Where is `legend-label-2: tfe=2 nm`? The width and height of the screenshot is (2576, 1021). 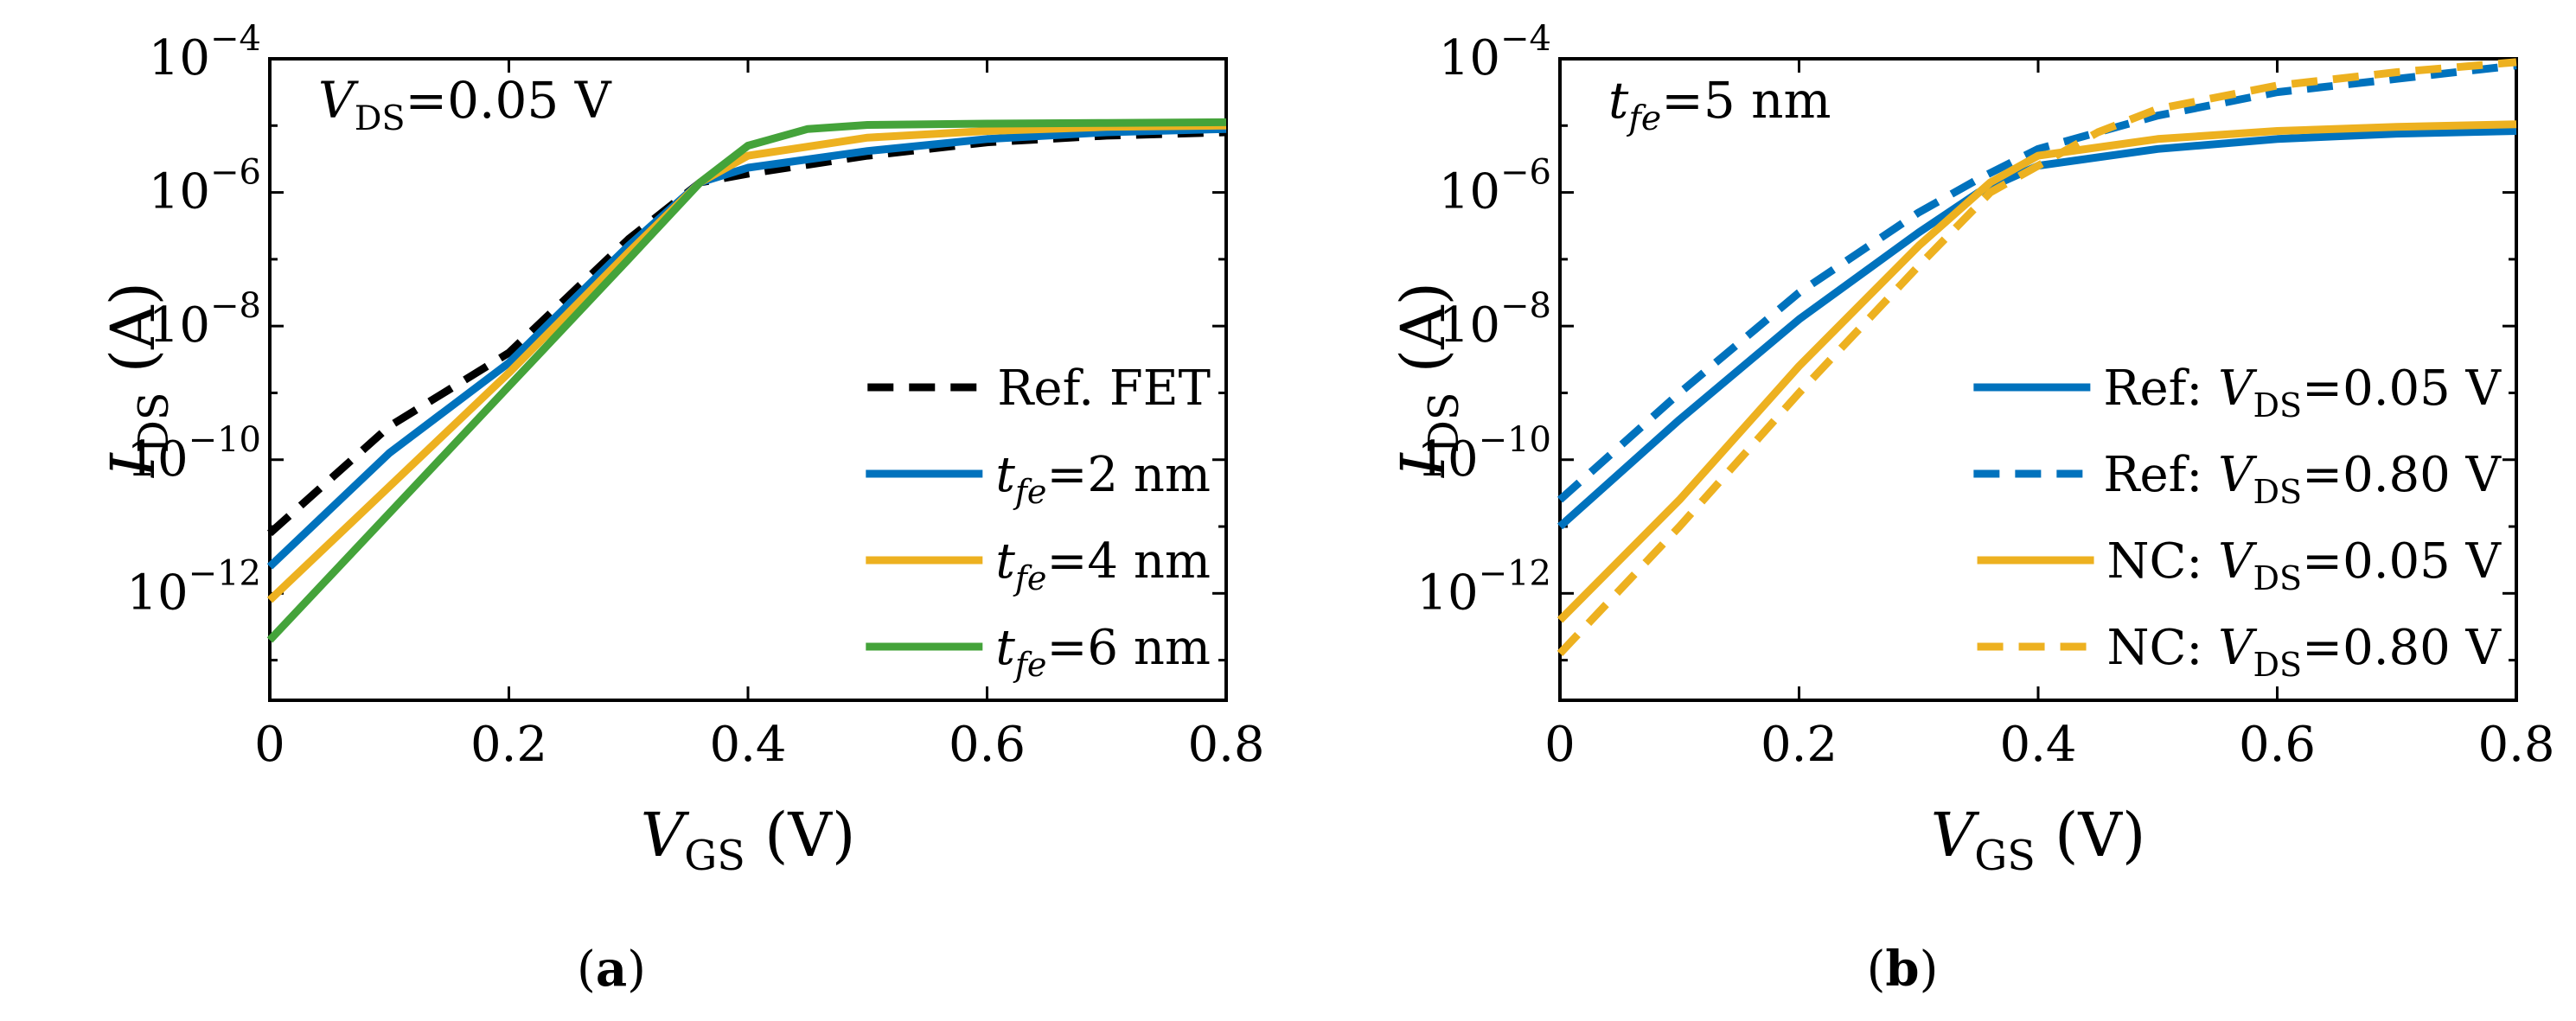
legend-label-2: tfe=2 nm is located at coordinates (1103, 479).